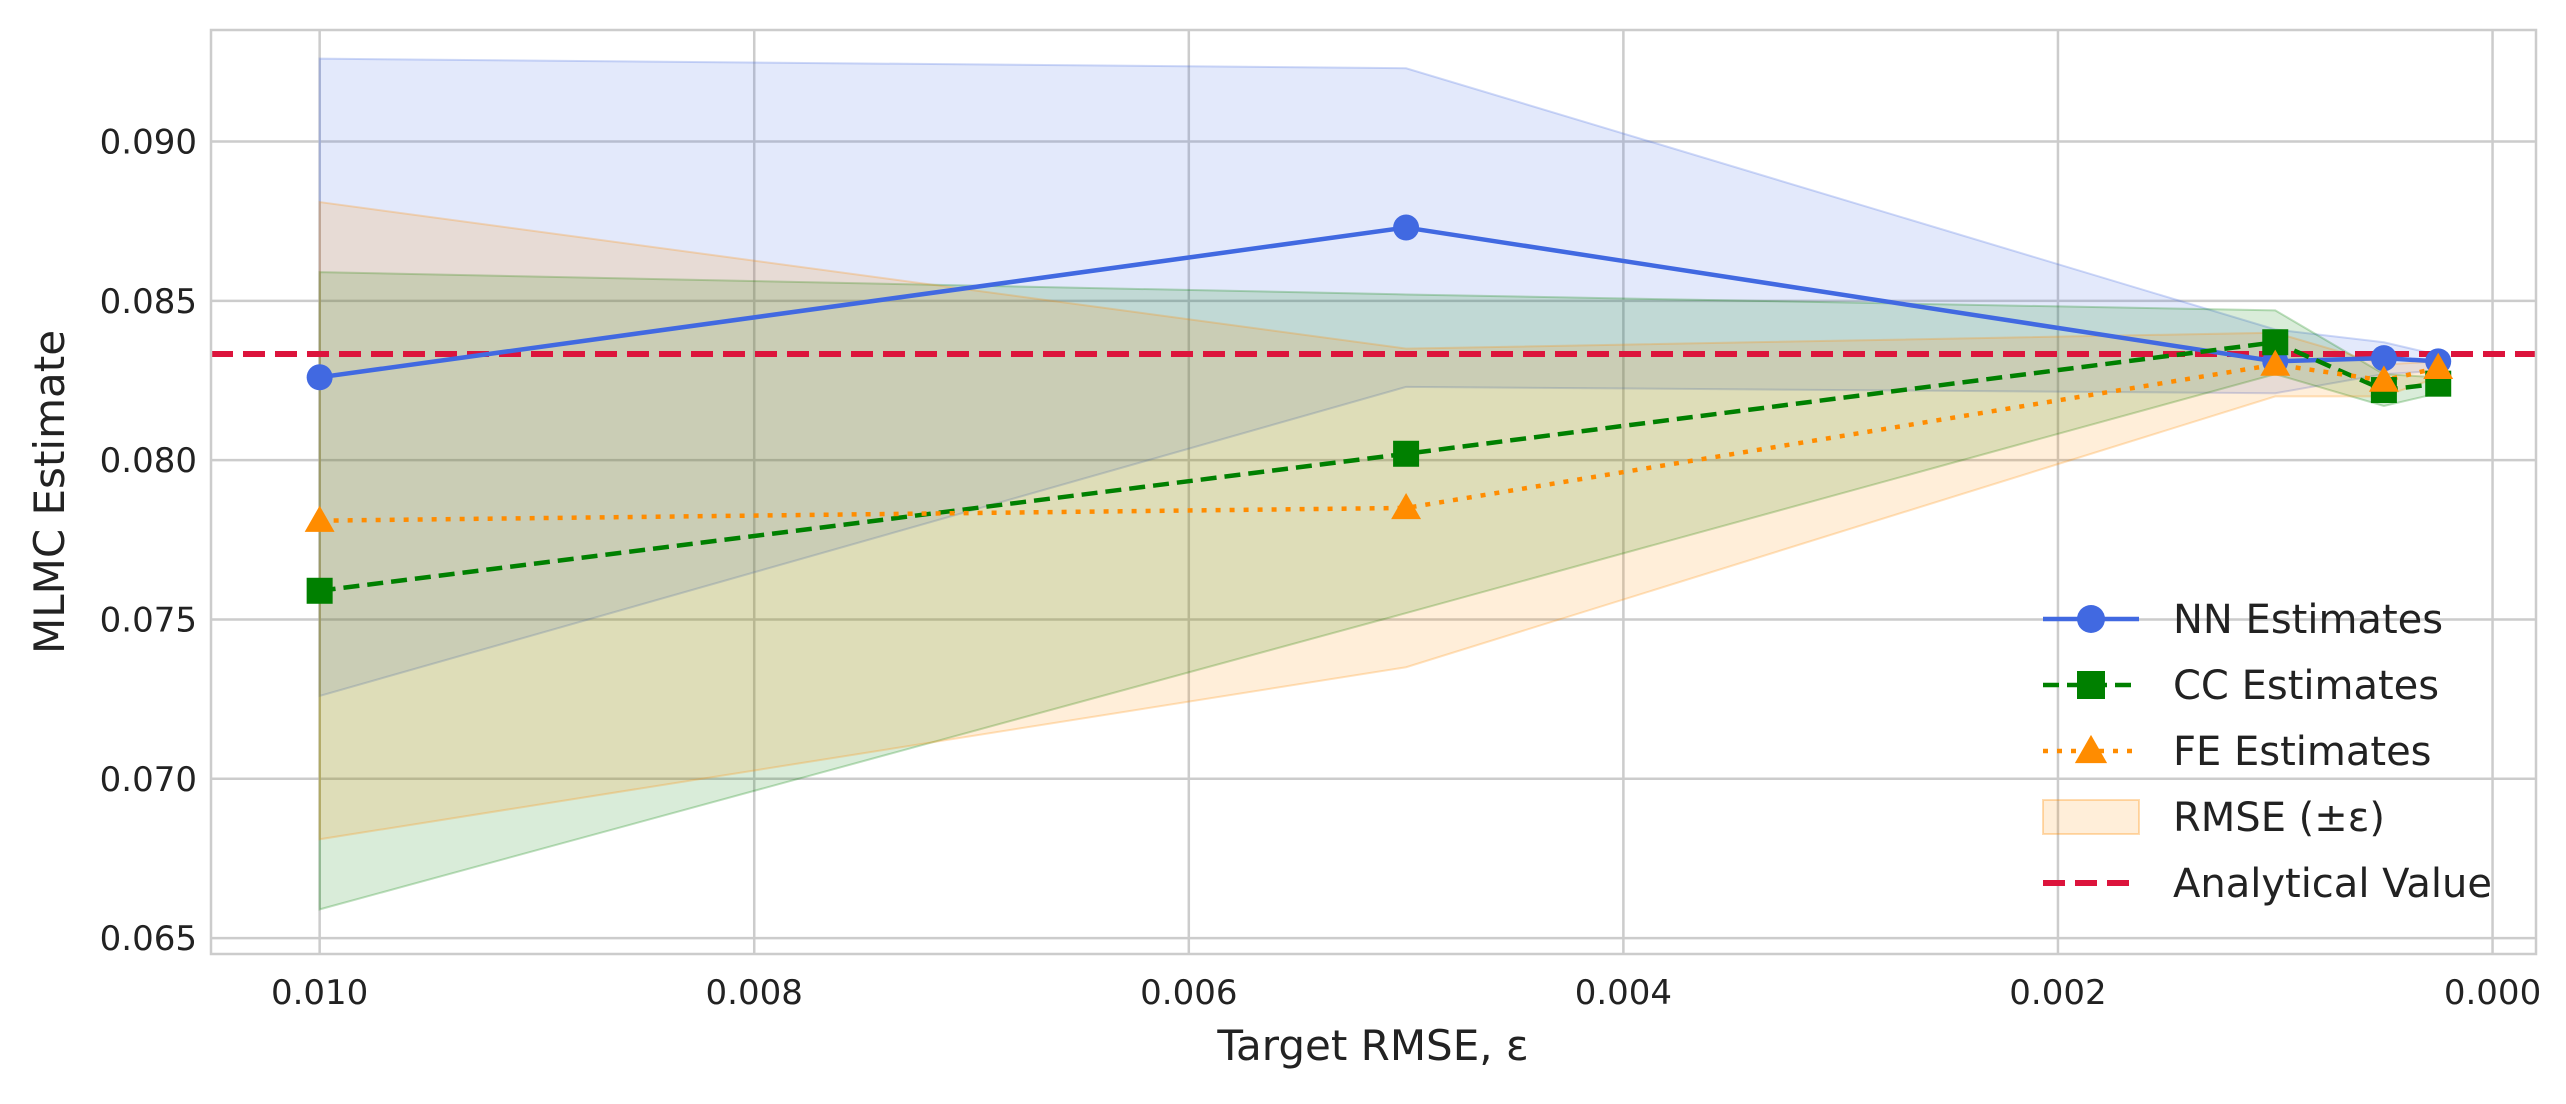 This screenshot has height=1104, width=2566. I want to click on legend-marker-cc, so click(2091, 685).